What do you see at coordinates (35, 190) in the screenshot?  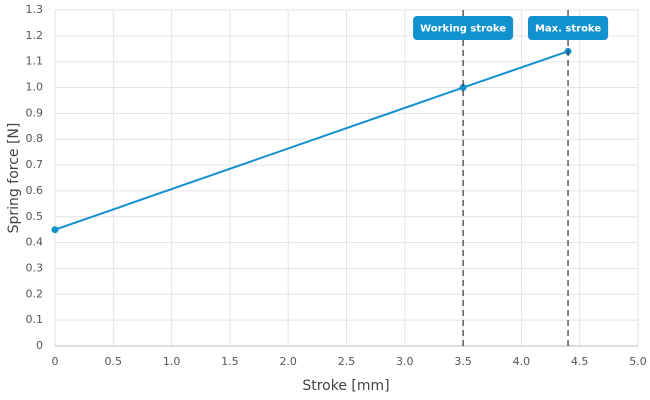 I see `y-tick-label: 0.6` at bounding box center [35, 190].